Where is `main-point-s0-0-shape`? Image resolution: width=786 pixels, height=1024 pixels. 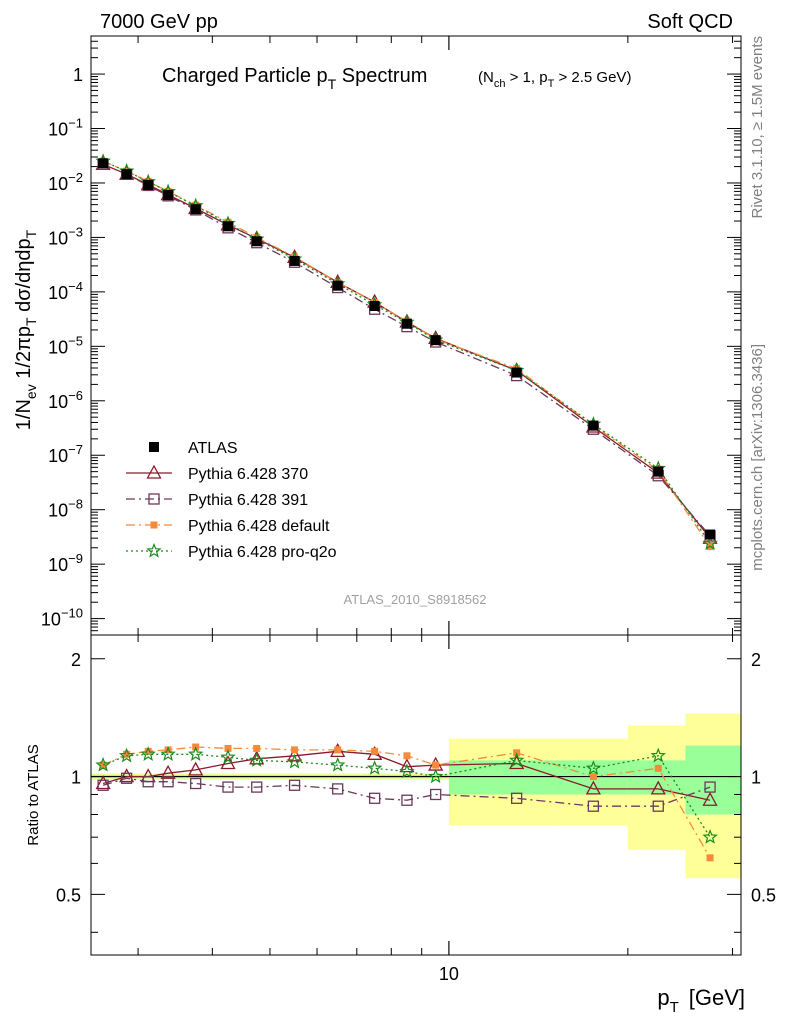 main-point-s0-0-shape is located at coordinates (103, 163).